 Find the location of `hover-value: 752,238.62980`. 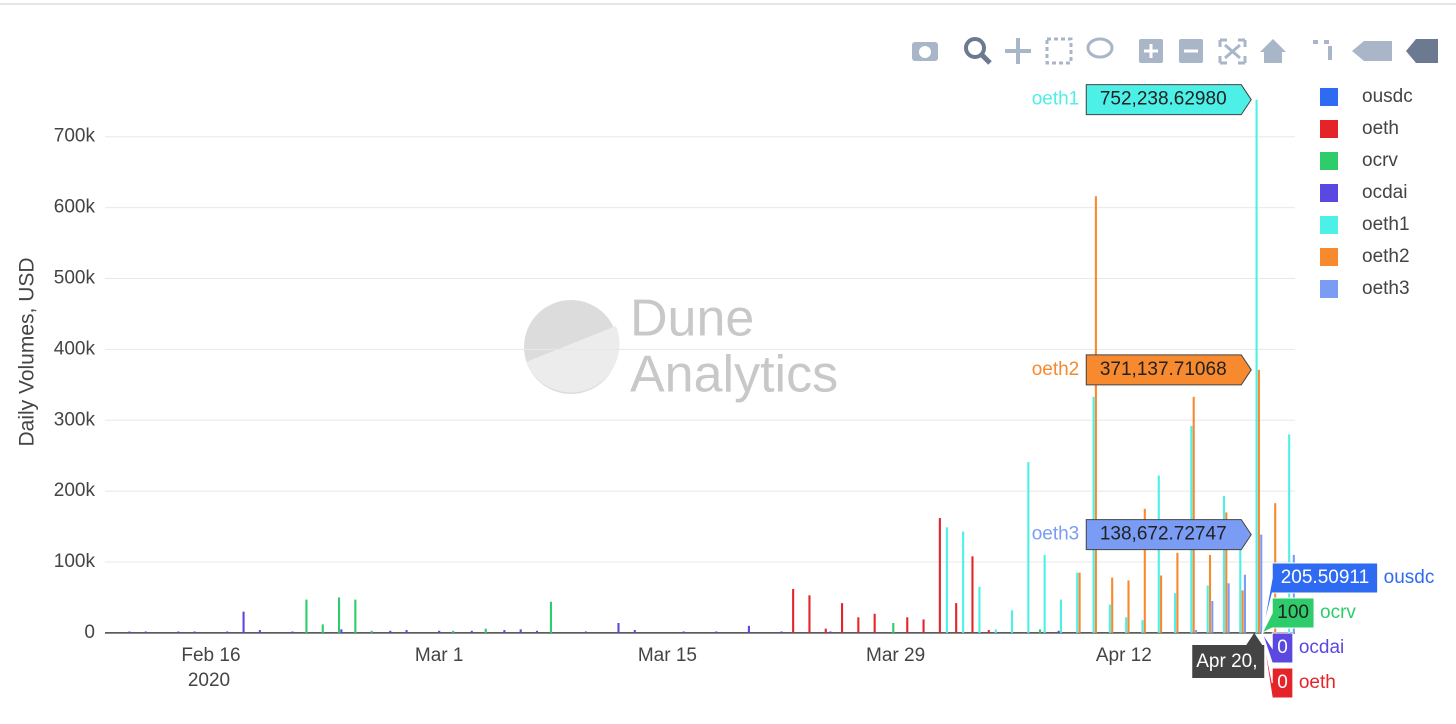

hover-value: 752,238.62980 is located at coordinates (1163, 99).